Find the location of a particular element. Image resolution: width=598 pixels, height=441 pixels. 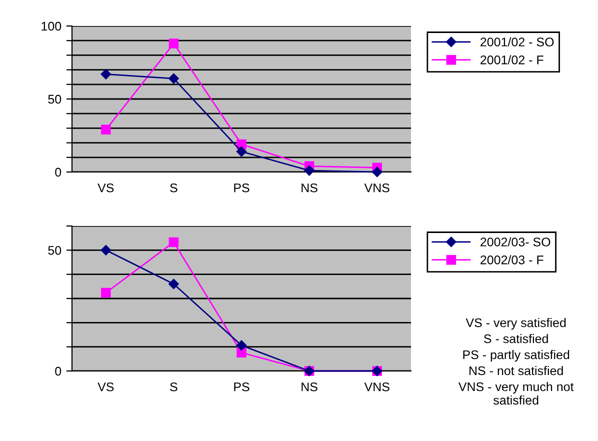

y-tick-label: 100 is located at coordinates (52, 26).